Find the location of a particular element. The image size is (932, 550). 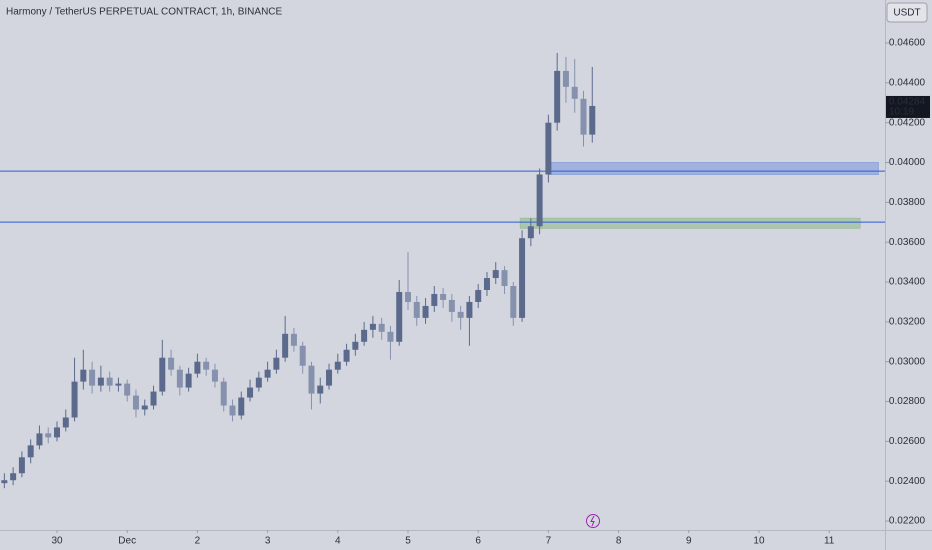

icon-ring is located at coordinates (593, 521).